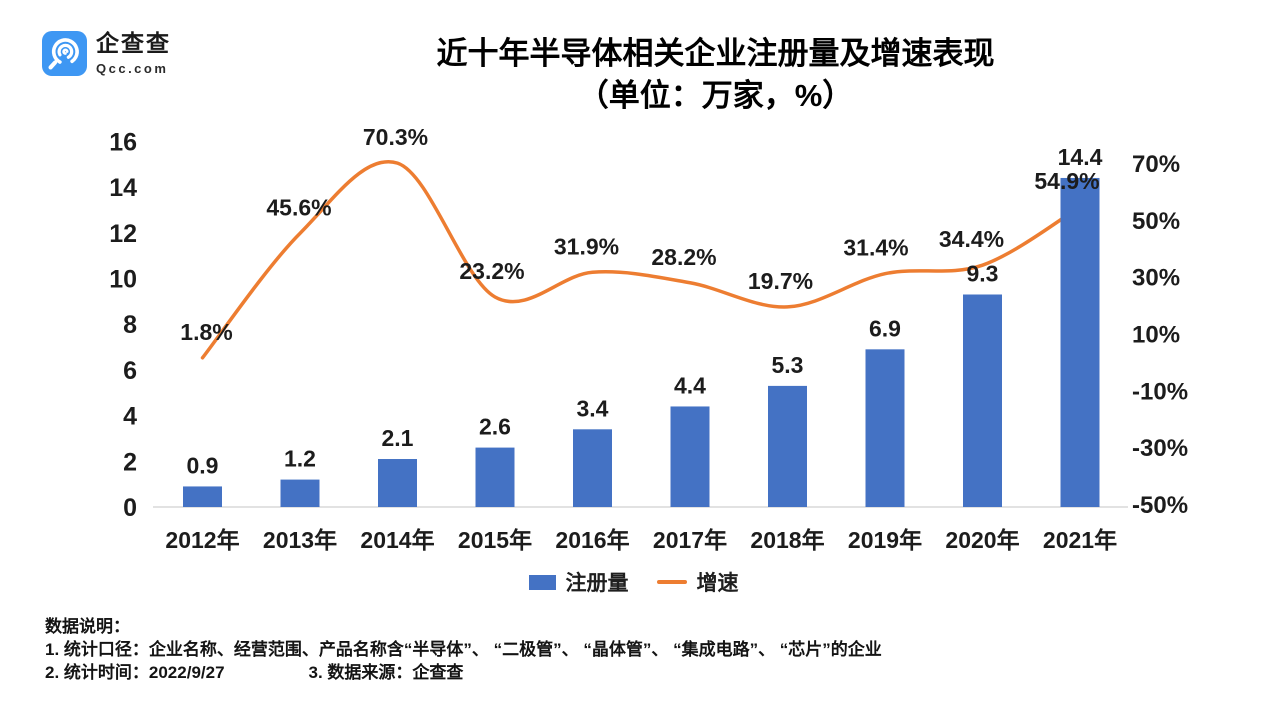 The image size is (1267, 713). I want to click on bar-value-label: 6.9, so click(885, 328).